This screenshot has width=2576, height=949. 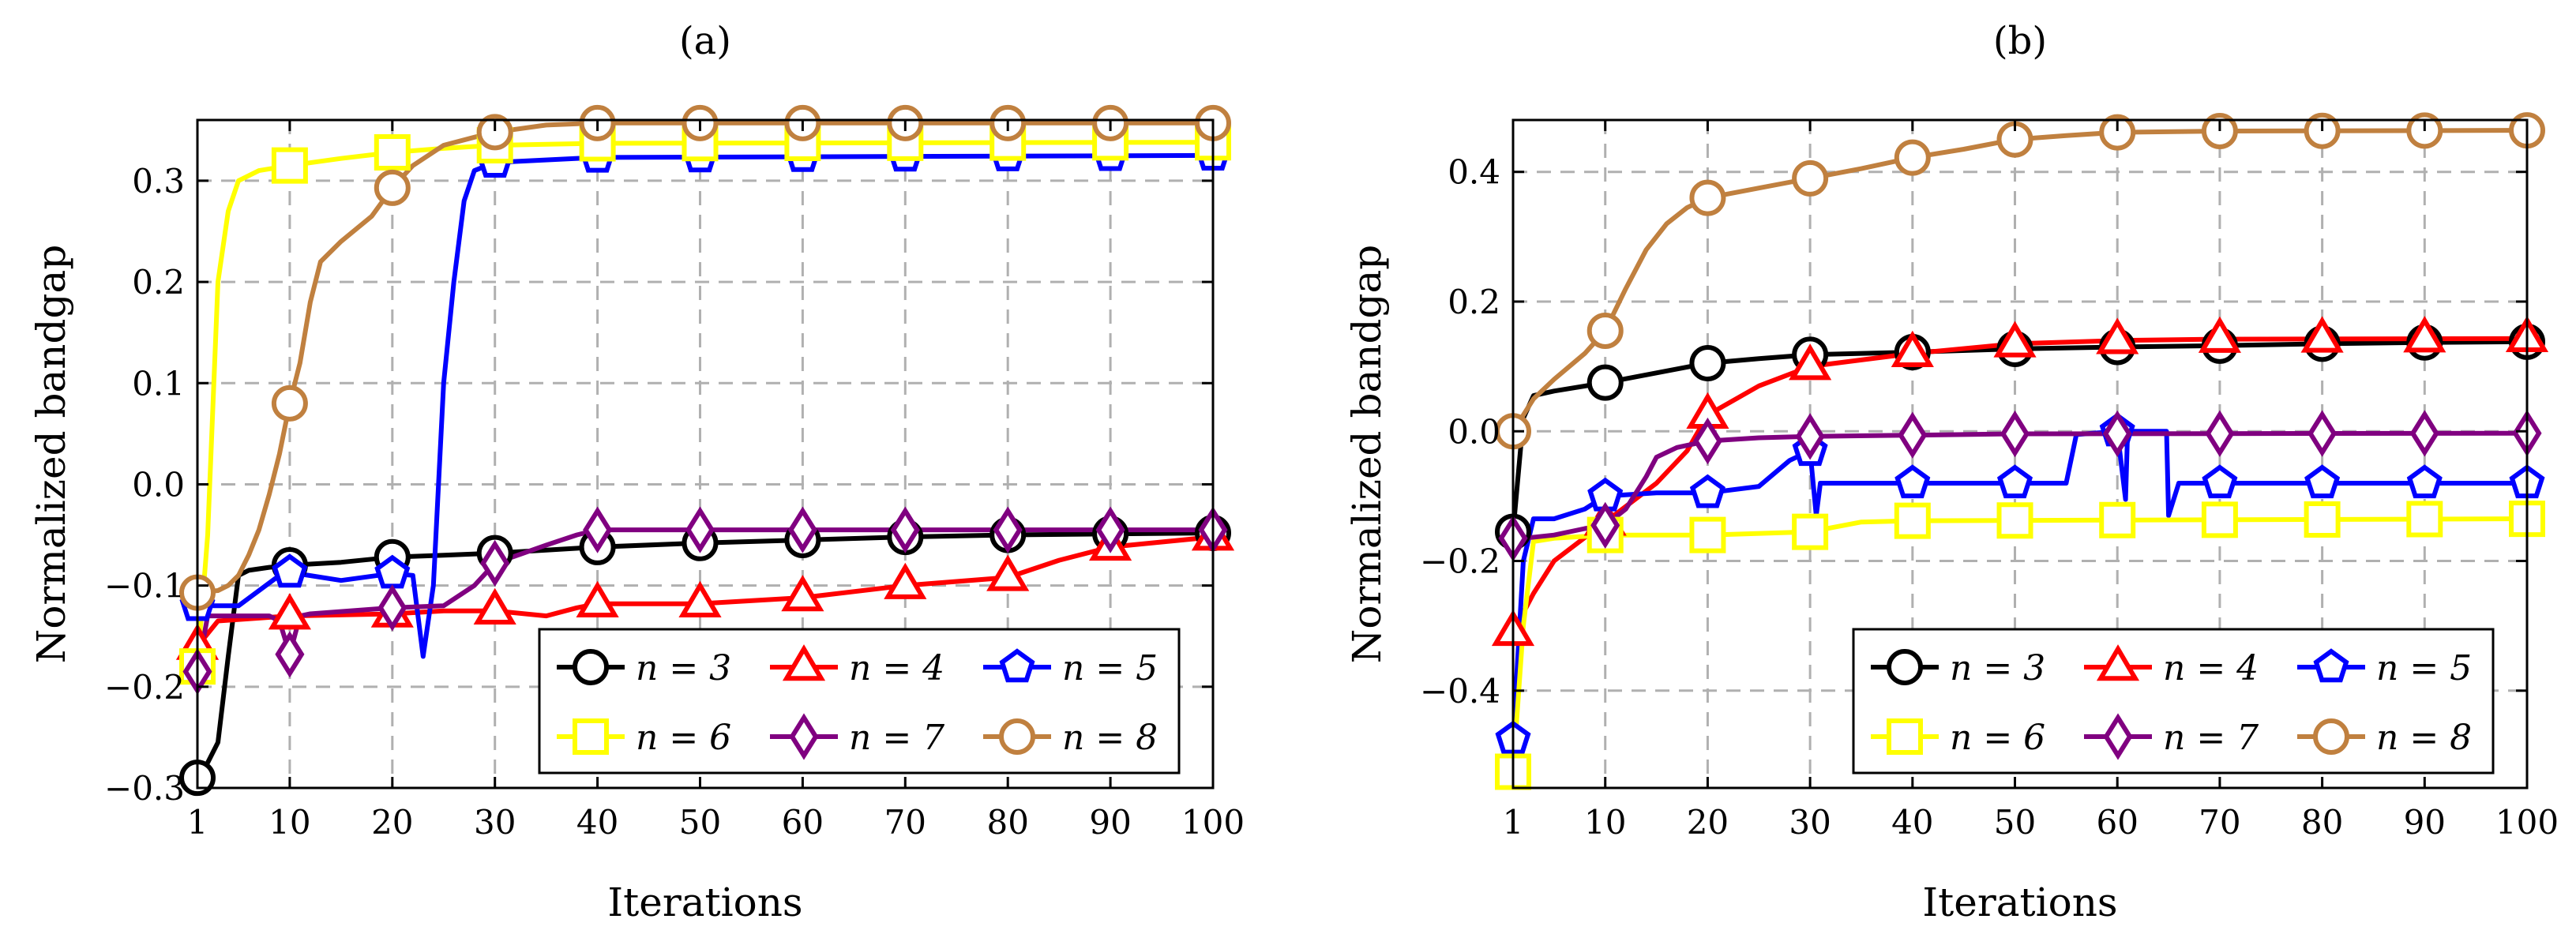 I want to click on y-tick-label: 0.1, so click(x=158, y=383).